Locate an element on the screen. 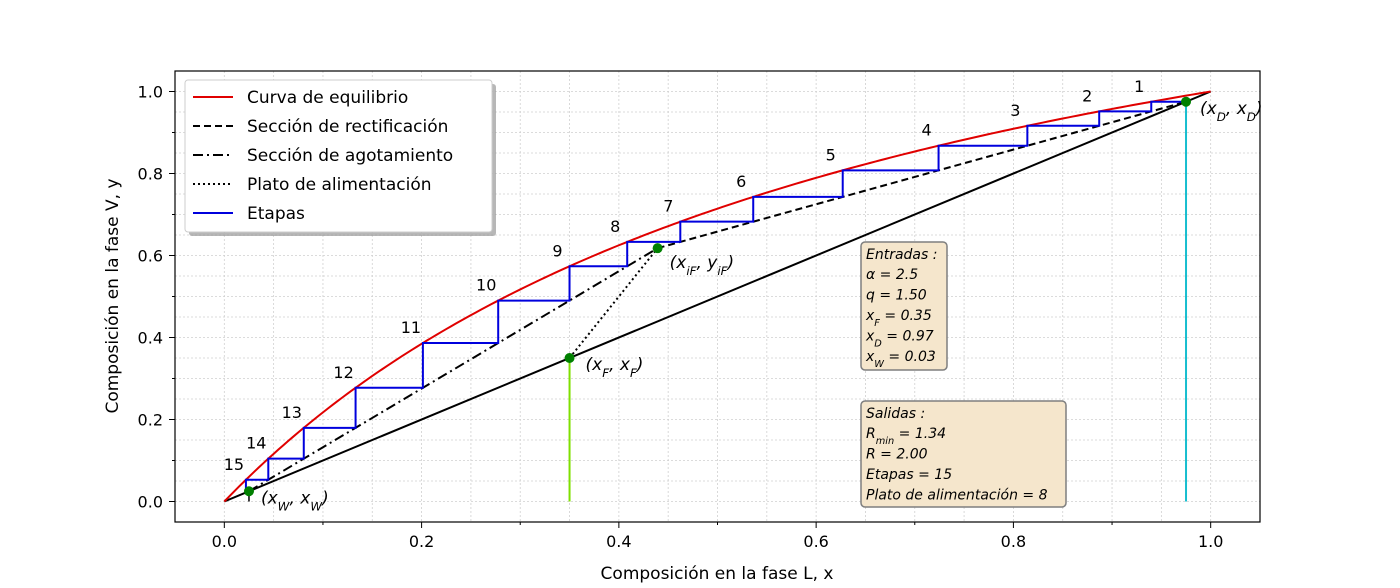 This screenshot has width=1400, height=588. intersection-point-label: (xiF, yiF) is located at coordinates (702, 265).